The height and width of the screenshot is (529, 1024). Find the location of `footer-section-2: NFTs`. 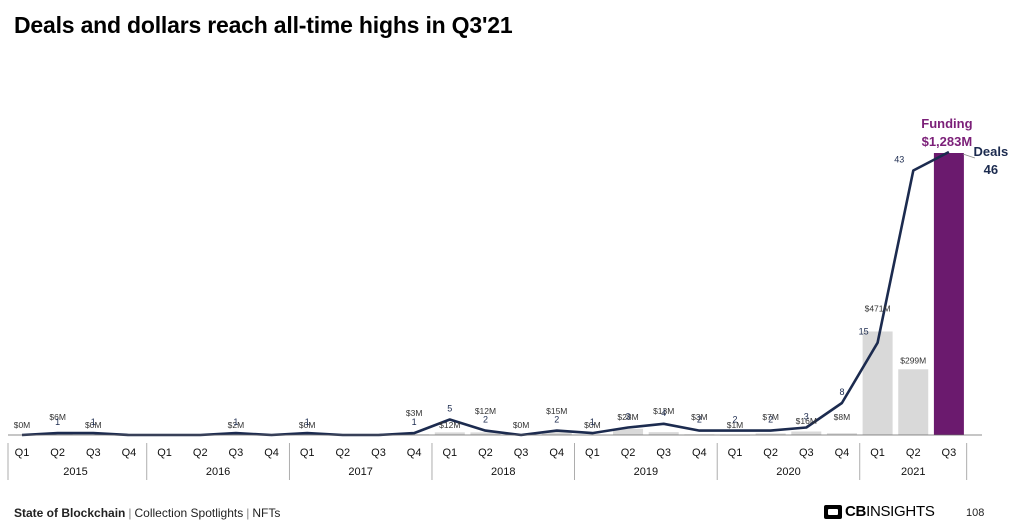

footer-section-2: NFTs is located at coordinates (266, 513).